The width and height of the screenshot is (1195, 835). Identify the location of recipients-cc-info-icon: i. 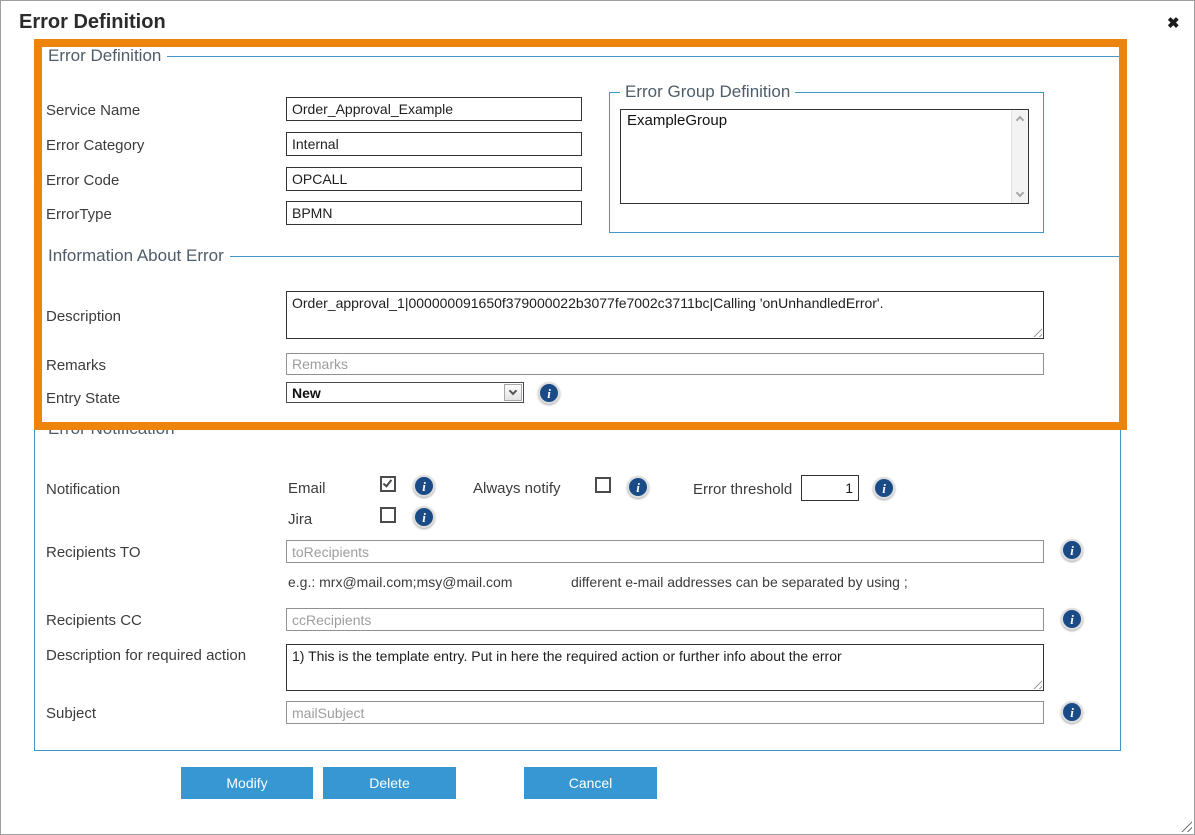
(1072, 619).